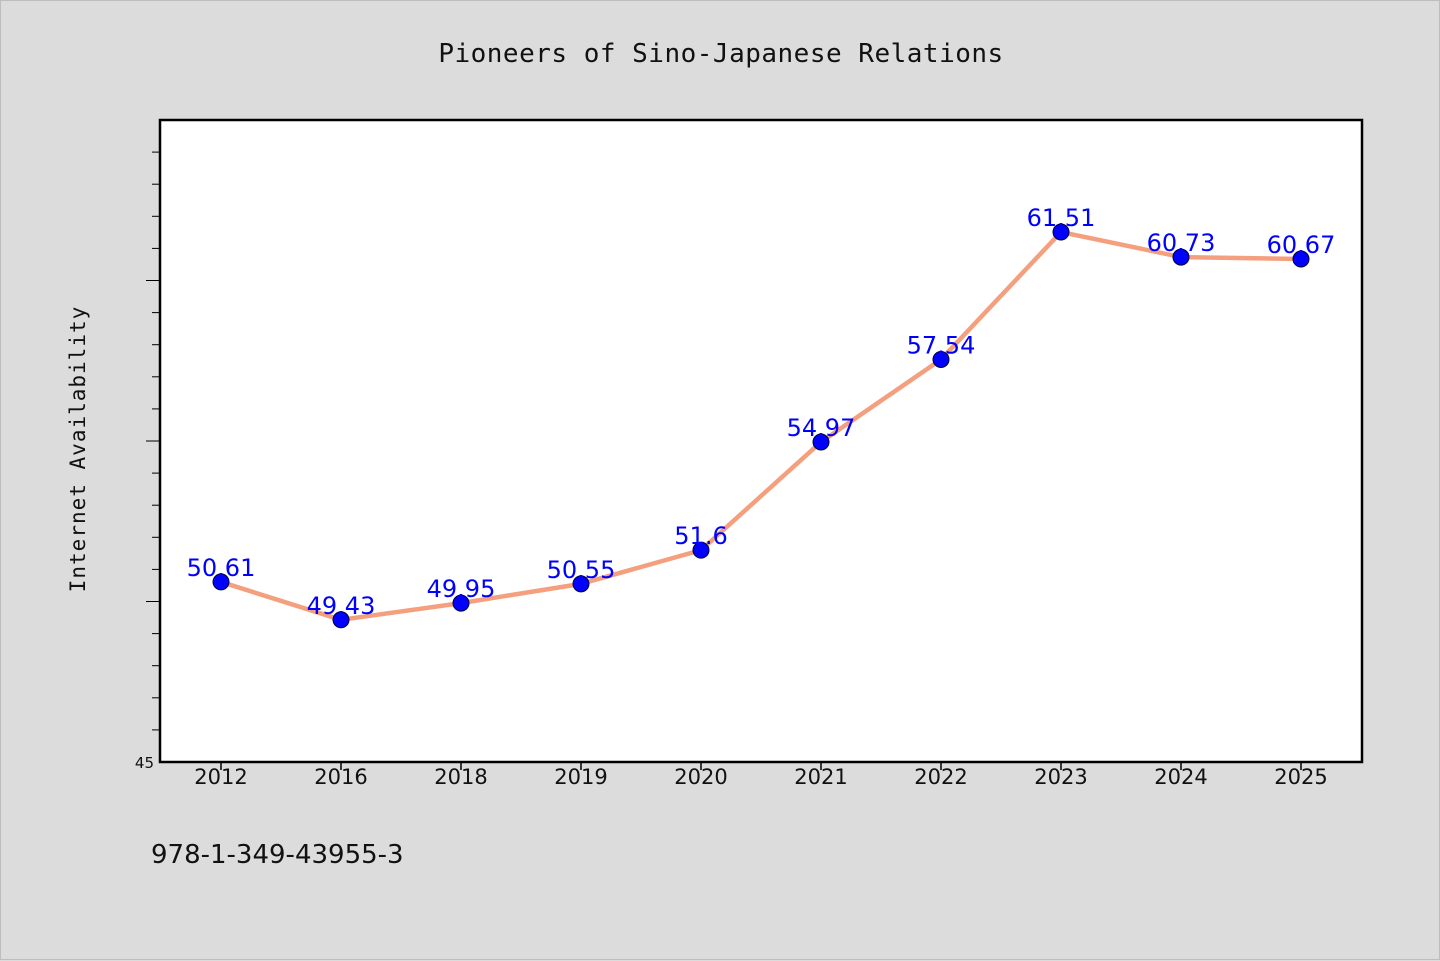  Describe the element at coordinates (277, 855) in the screenshot. I see `footnote-isbn: 978-1-349-43955-3` at that location.